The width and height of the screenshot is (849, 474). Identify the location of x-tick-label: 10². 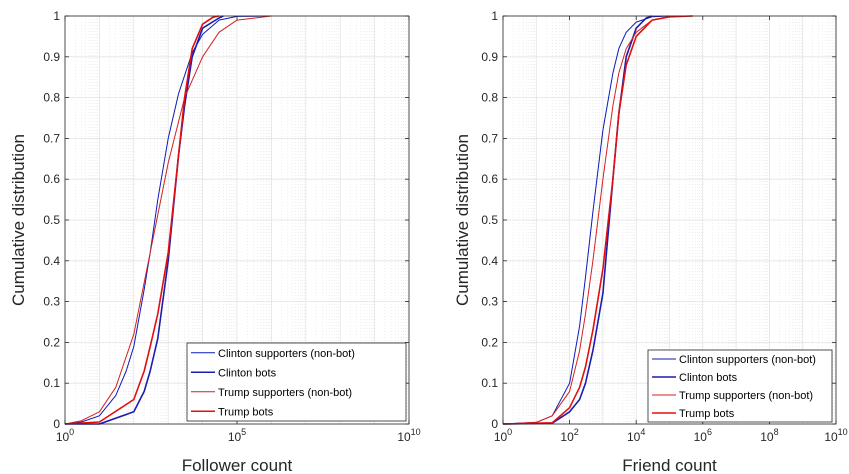
(569, 435).